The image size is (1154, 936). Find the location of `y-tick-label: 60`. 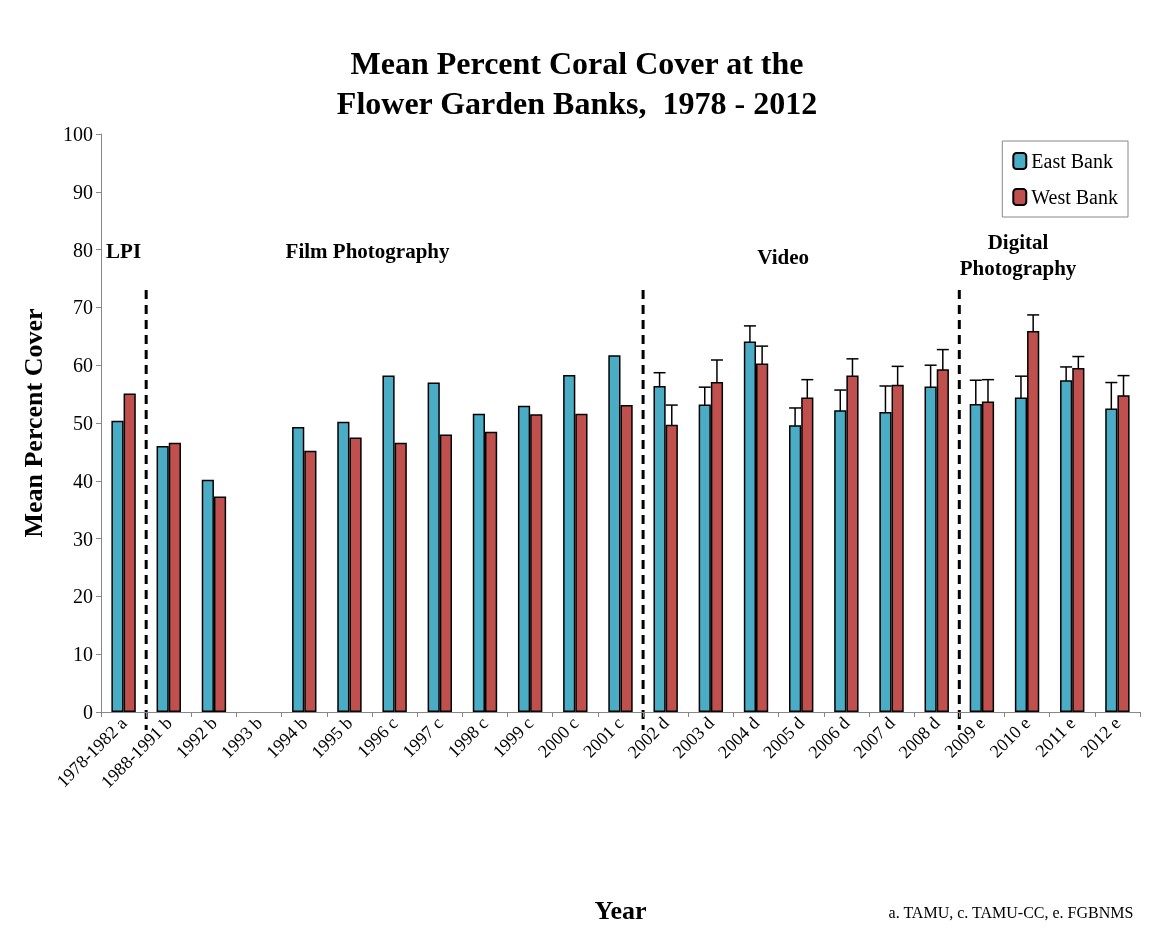

y-tick-label: 60 is located at coordinates (83, 365).